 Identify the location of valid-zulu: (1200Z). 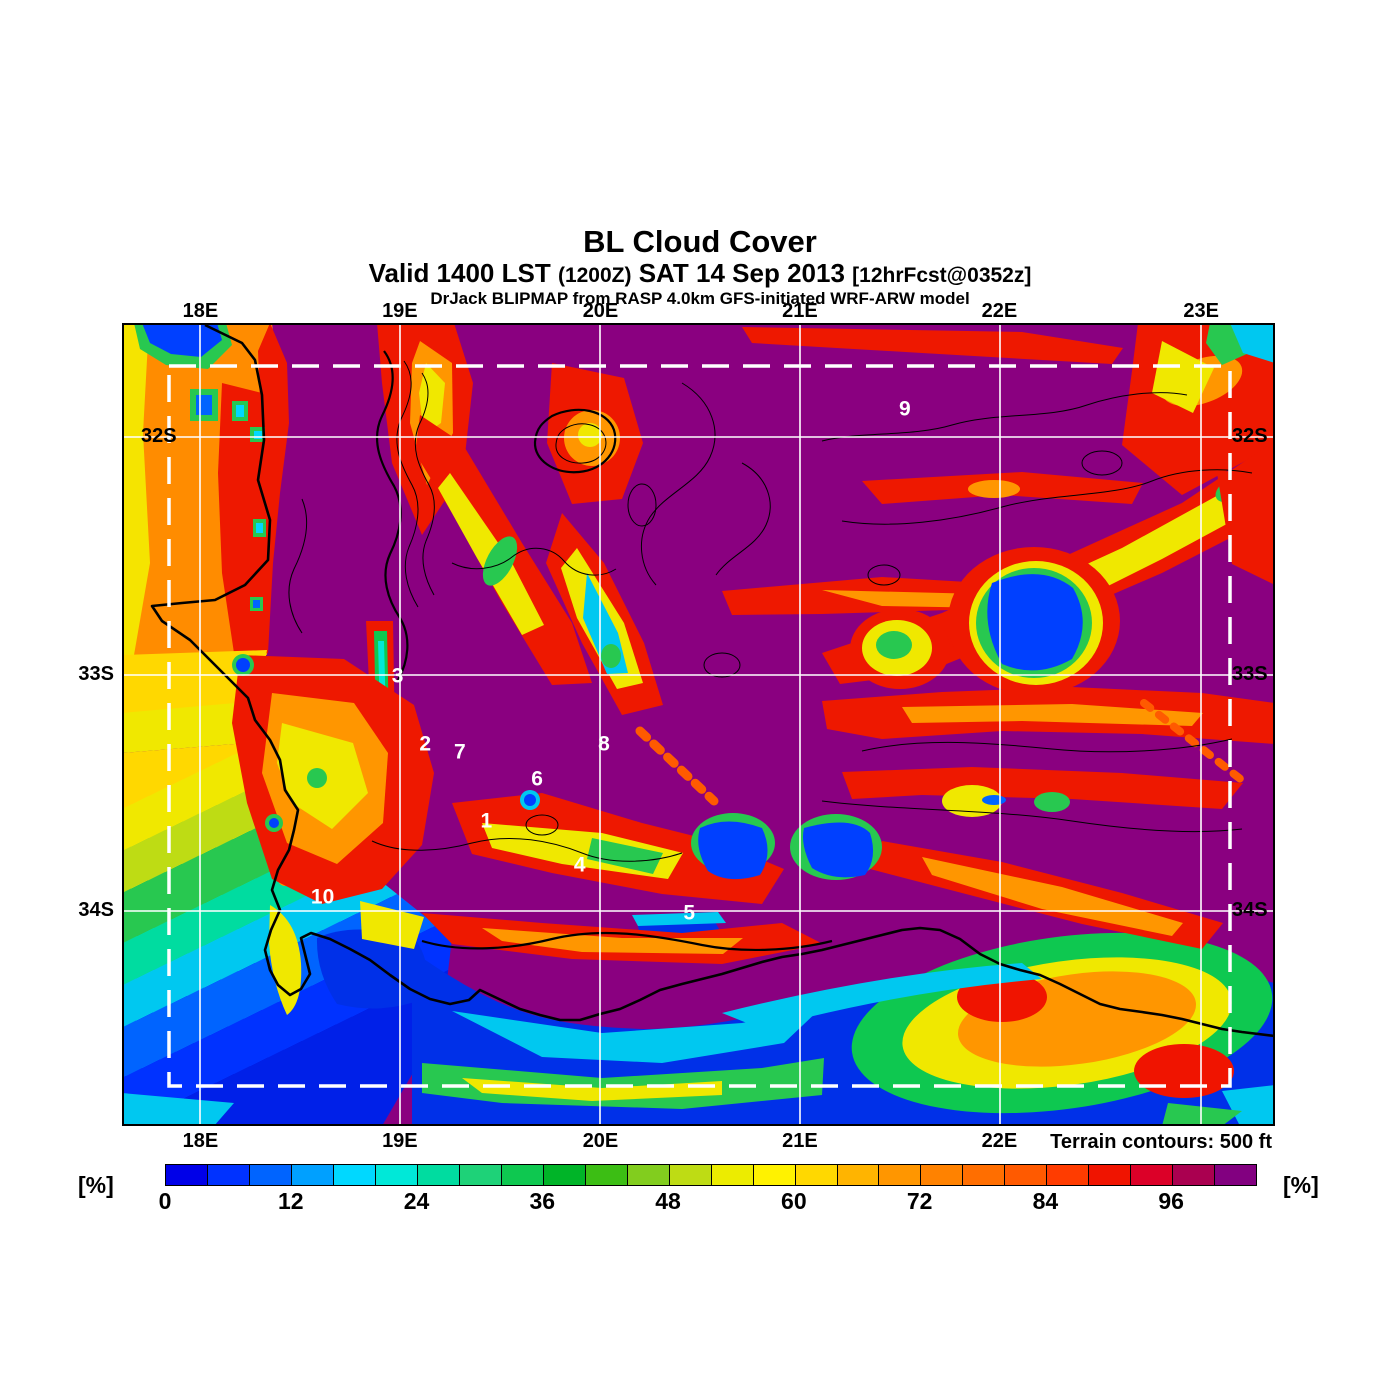
(594, 275).